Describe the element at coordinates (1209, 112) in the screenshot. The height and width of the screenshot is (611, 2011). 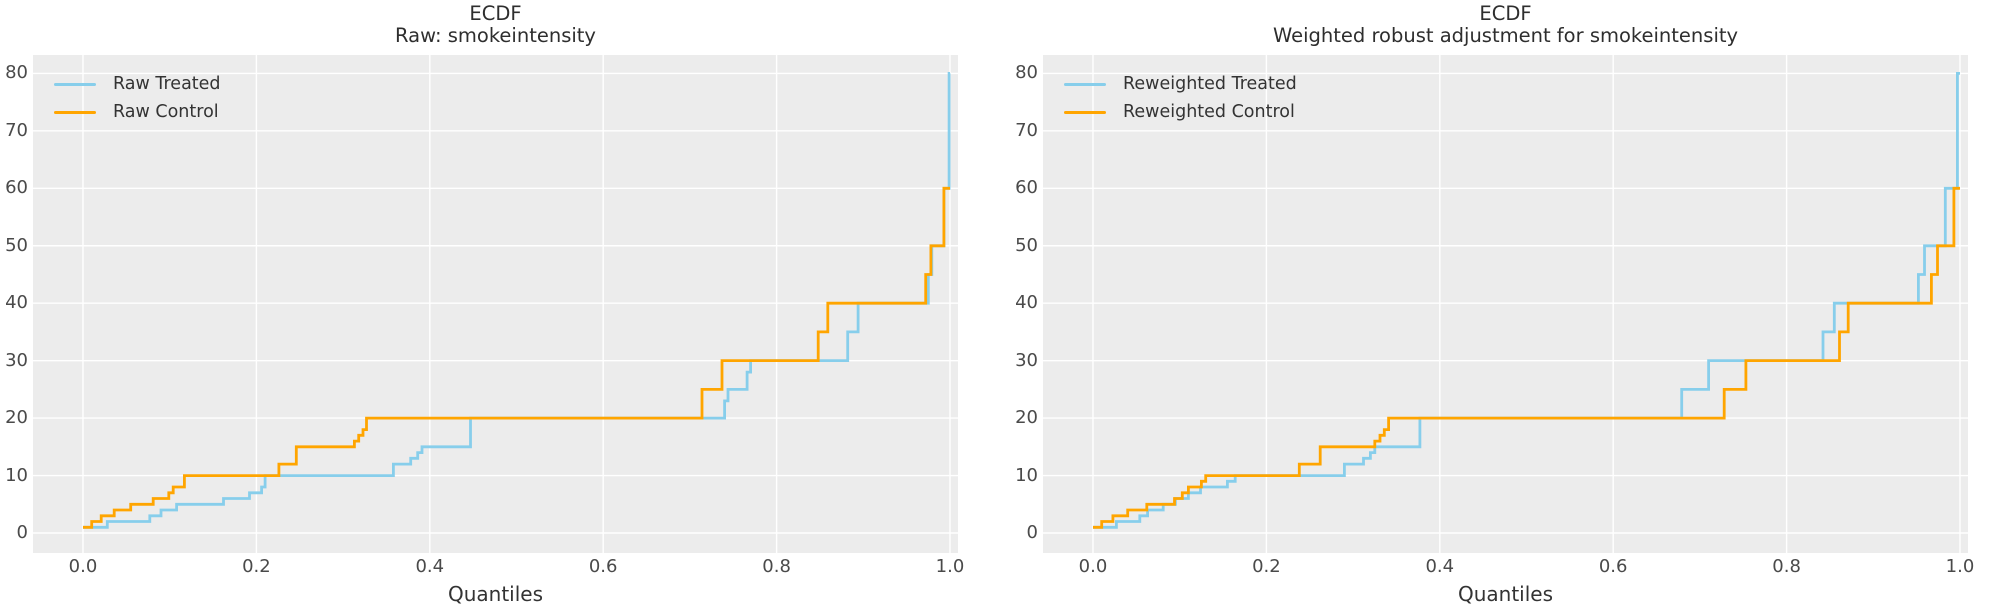
I see `legend-label-control: Reweighted Control` at that location.